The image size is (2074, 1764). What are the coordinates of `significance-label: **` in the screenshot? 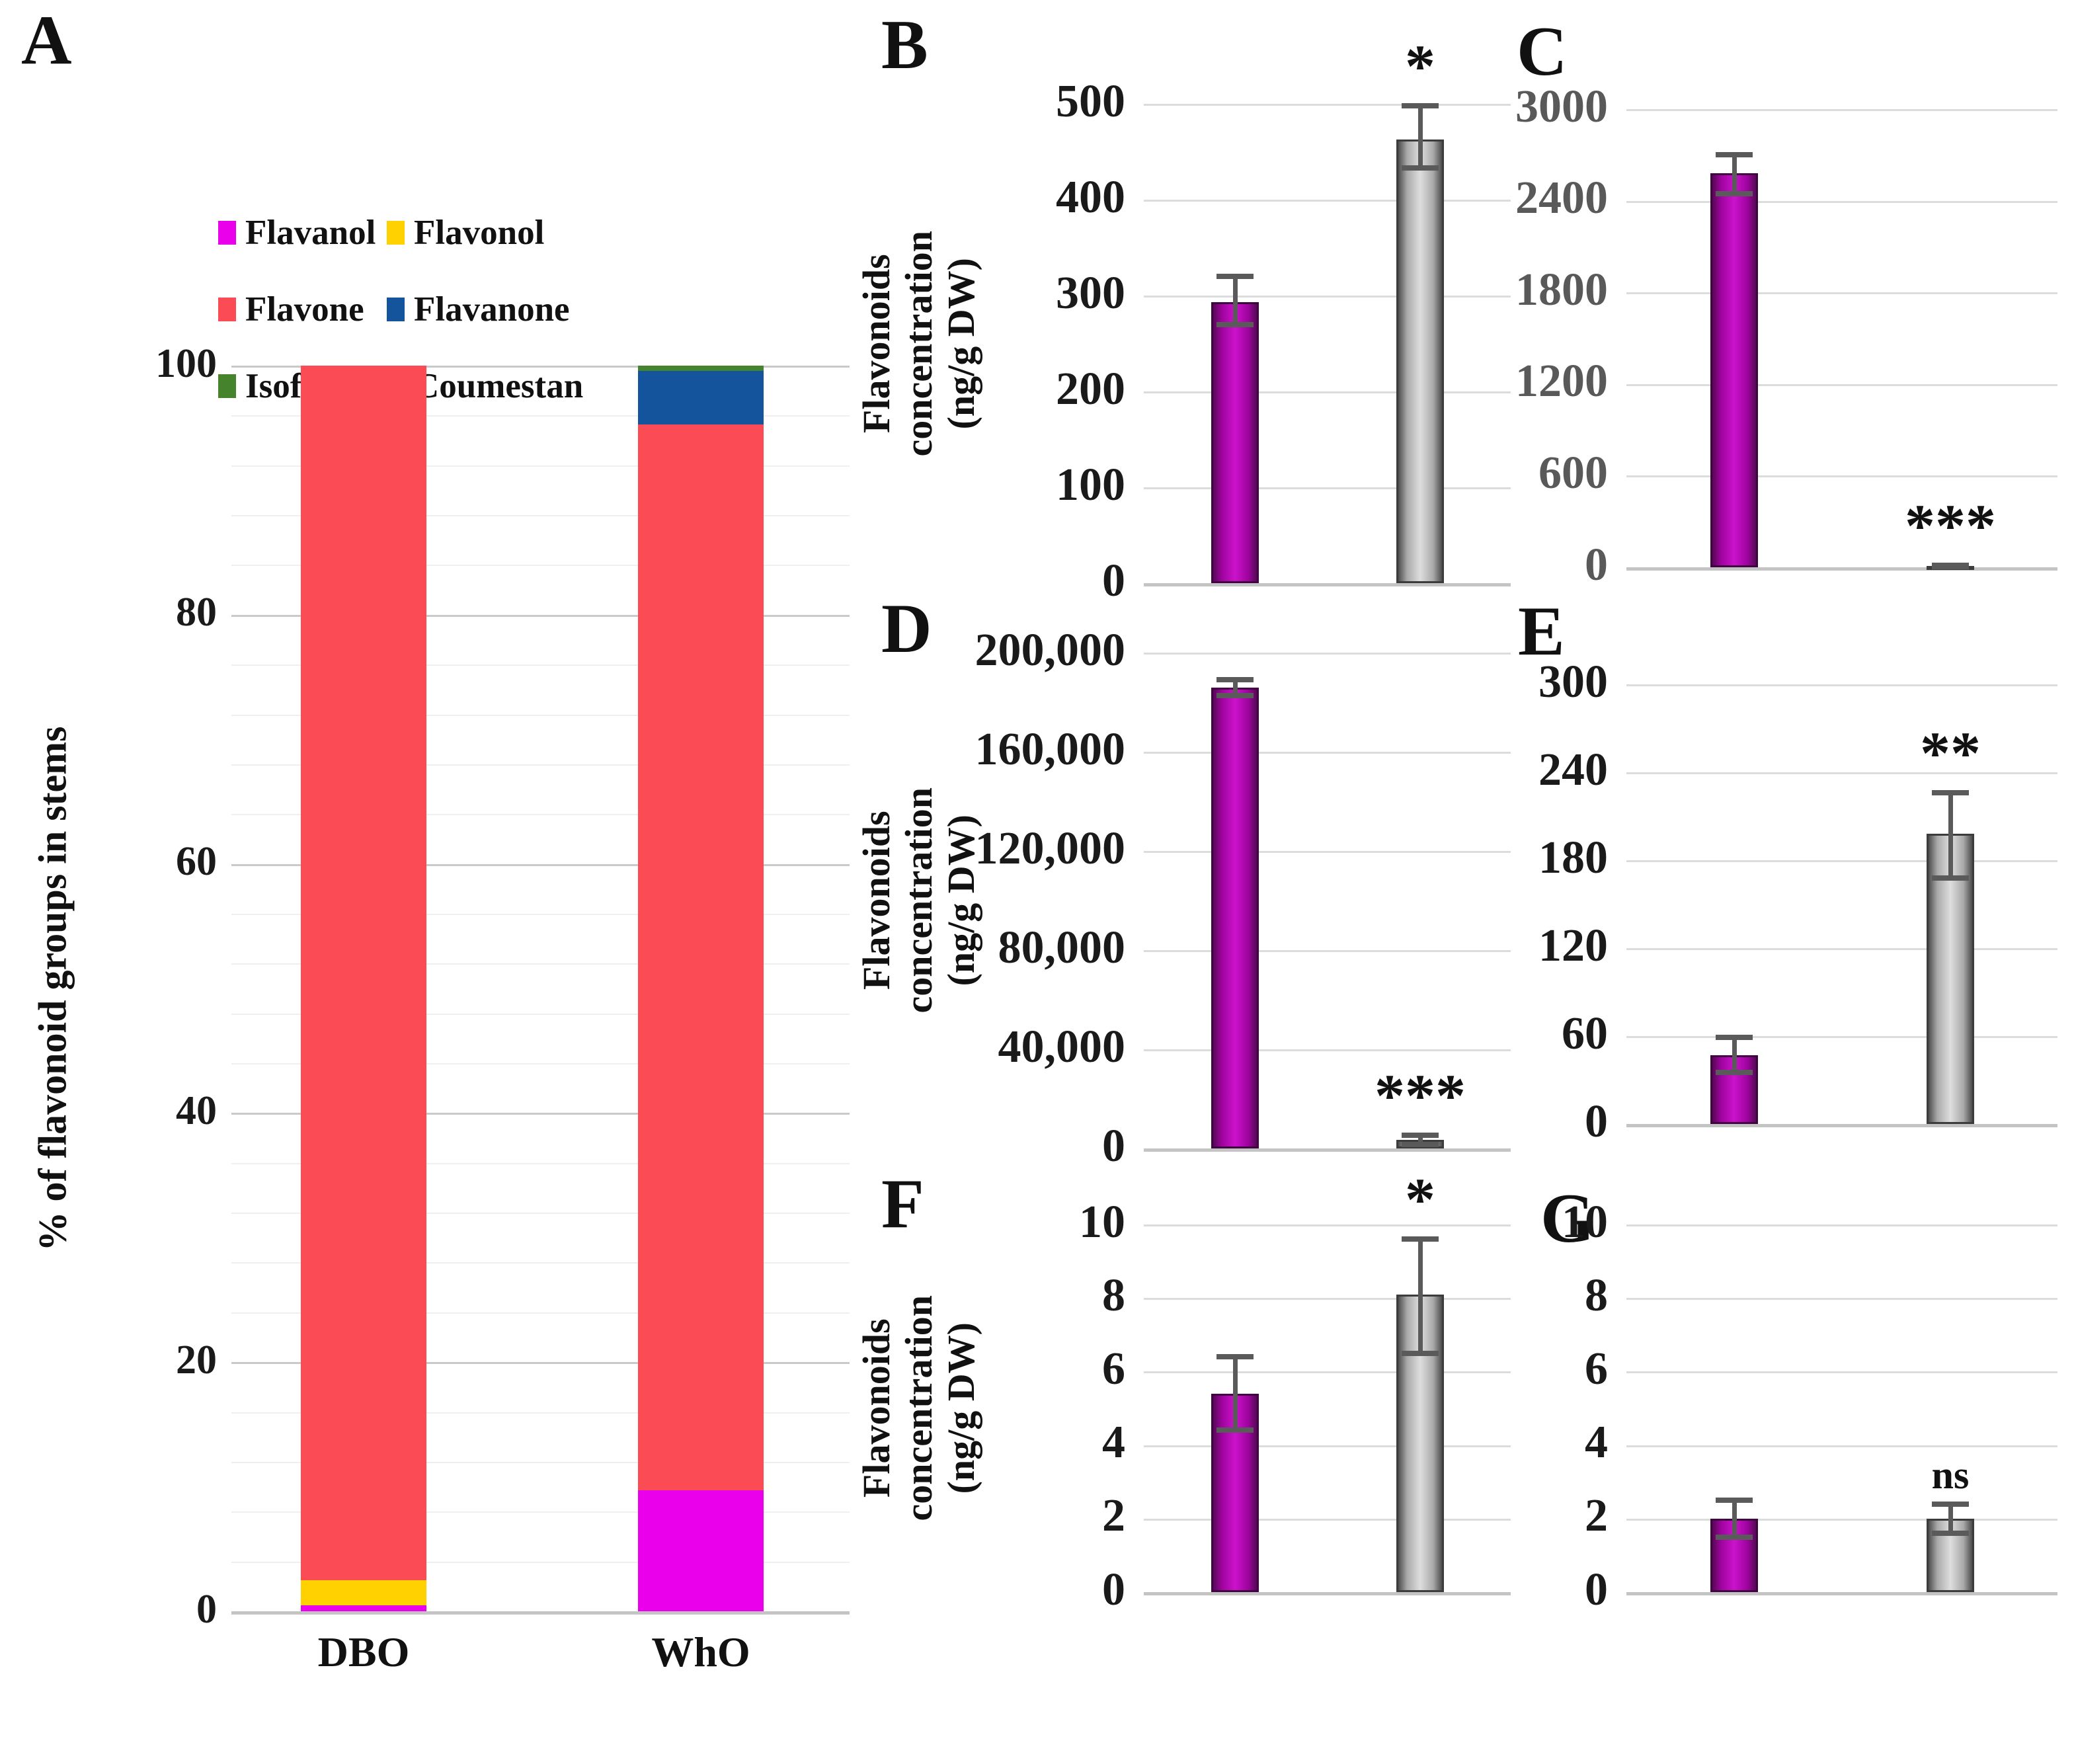 It's located at (1950, 753).